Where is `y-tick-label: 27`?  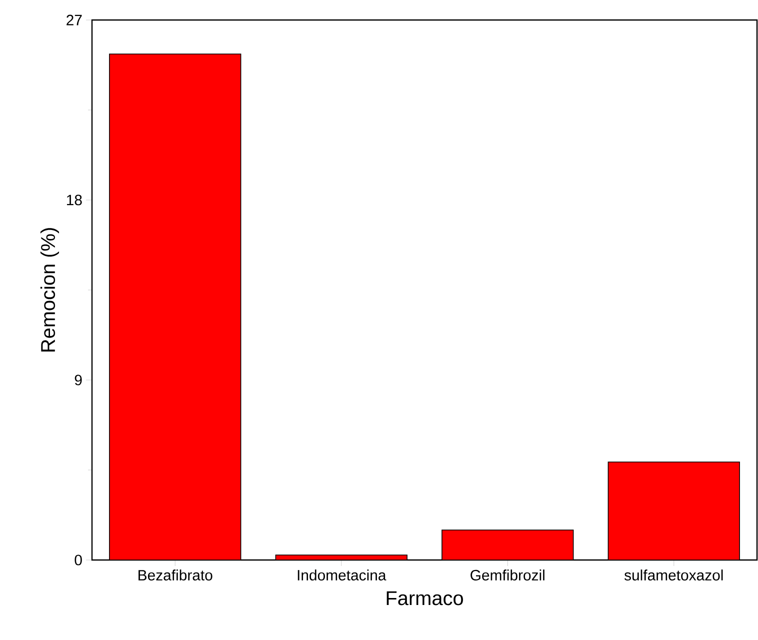 y-tick-label: 27 is located at coordinates (74, 20).